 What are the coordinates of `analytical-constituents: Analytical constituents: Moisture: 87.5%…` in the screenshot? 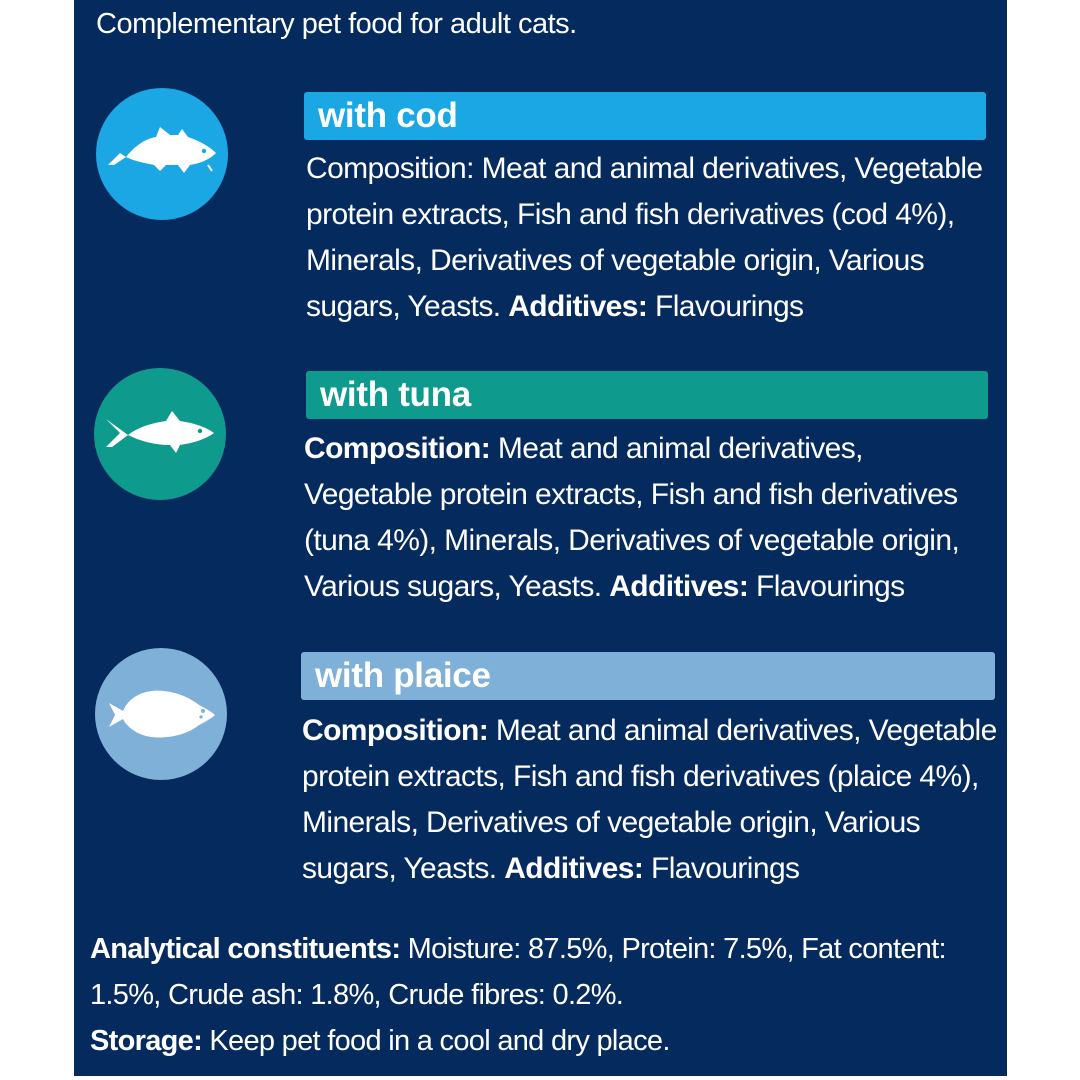 It's located at (545, 995).